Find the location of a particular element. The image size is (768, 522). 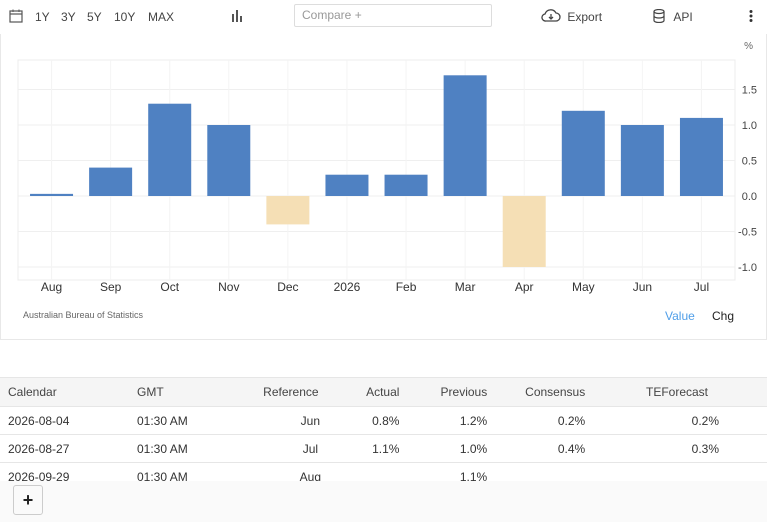

bar-feb is located at coordinates (406, 185).